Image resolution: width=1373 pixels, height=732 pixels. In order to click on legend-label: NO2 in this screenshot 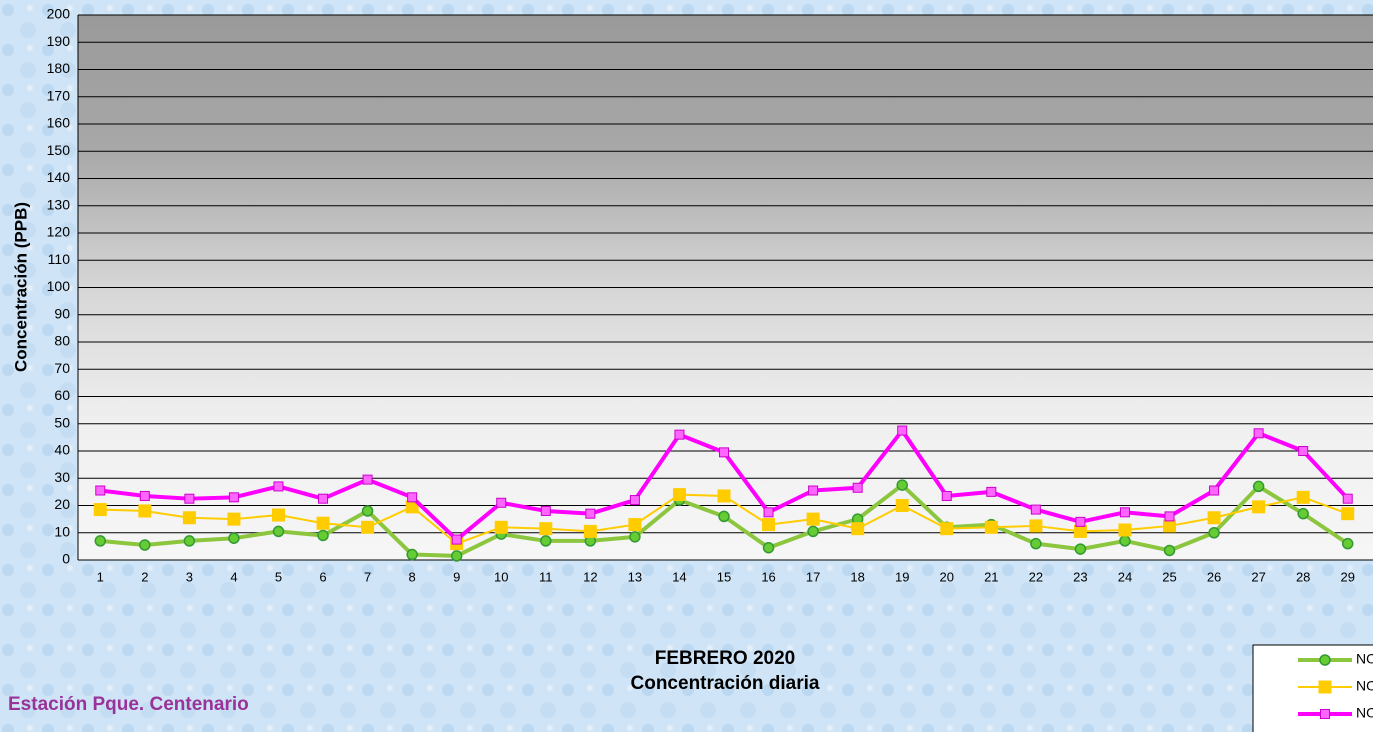, I will do `click(1364, 686)`.